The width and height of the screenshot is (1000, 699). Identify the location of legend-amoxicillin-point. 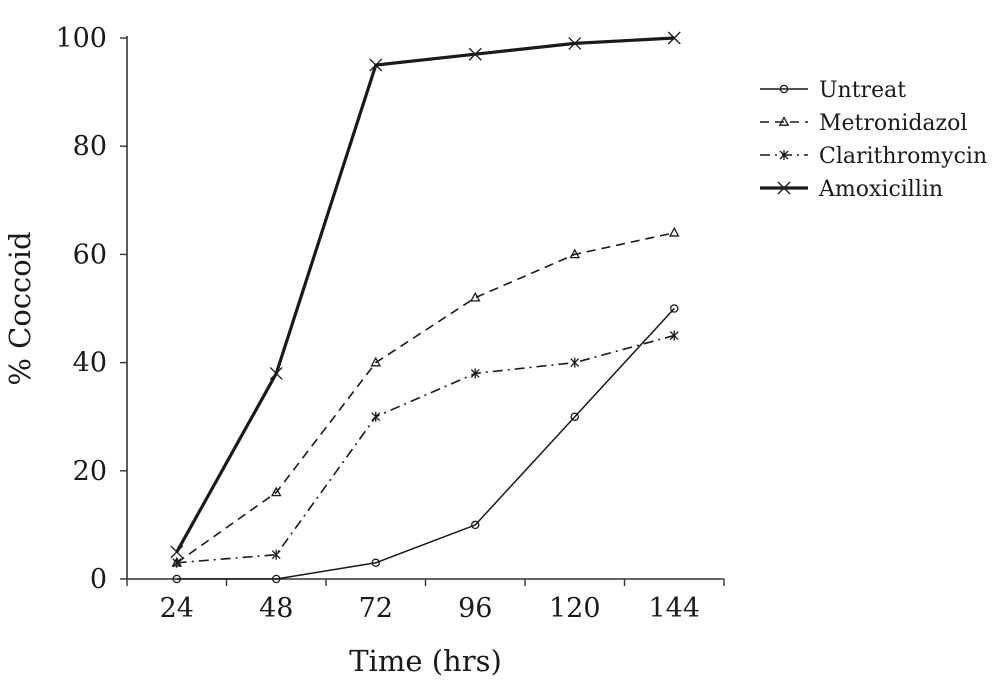
(784, 188).